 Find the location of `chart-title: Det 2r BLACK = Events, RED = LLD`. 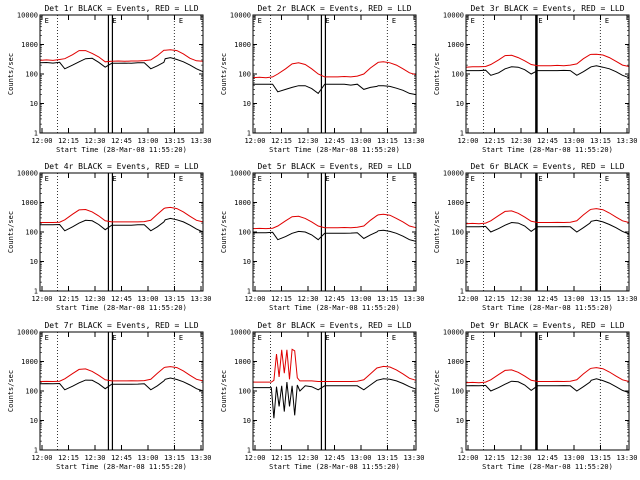

chart-title: Det 2r BLACK = Events, RED = LLD is located at coordinates (334, 8).